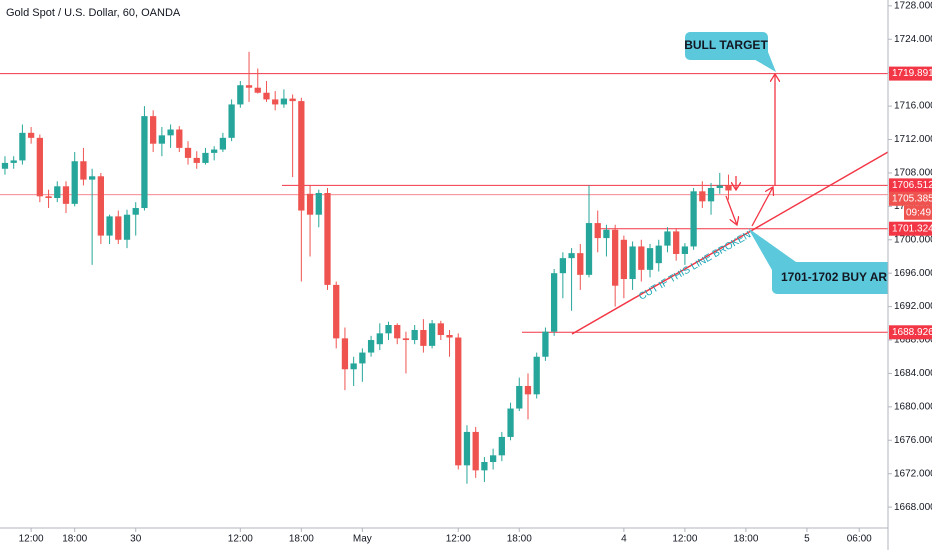 This screenshot has height=550, width=932. Describe the element at coordinates (913, 507) in the screenshot. I see `y-tick-label: 1668.000` at that location.